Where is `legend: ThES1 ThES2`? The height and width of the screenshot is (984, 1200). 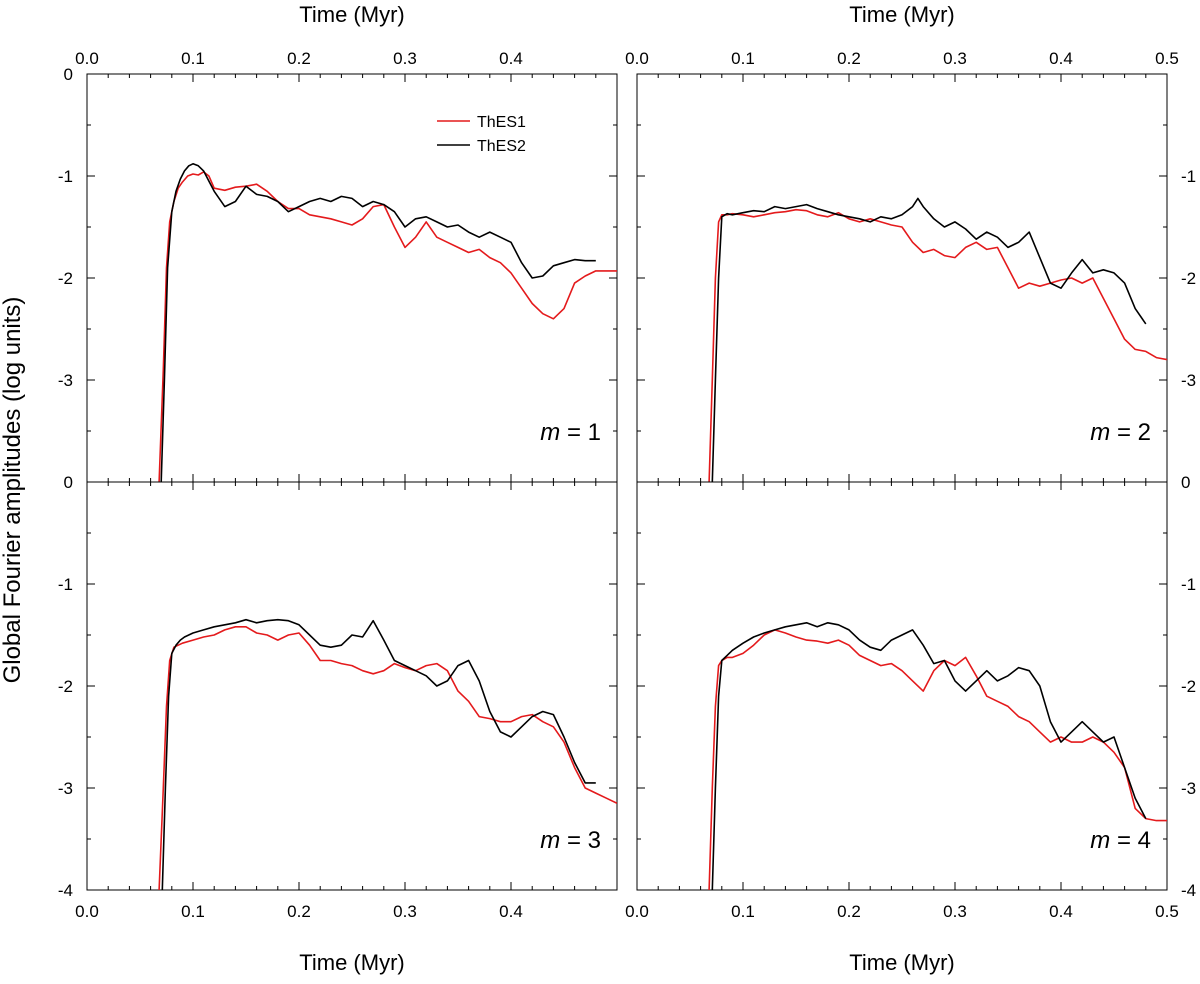 legend: ThES1 ThES2 is located at coordinates (481, 134).